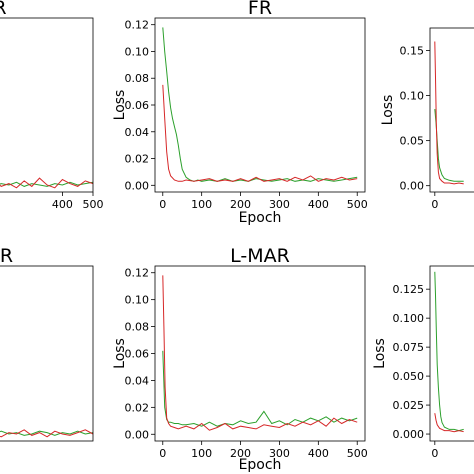 Image resolution: width=474 pixels, height=474 pixels. I want to click on chart-title: AR, so click(6, 256).